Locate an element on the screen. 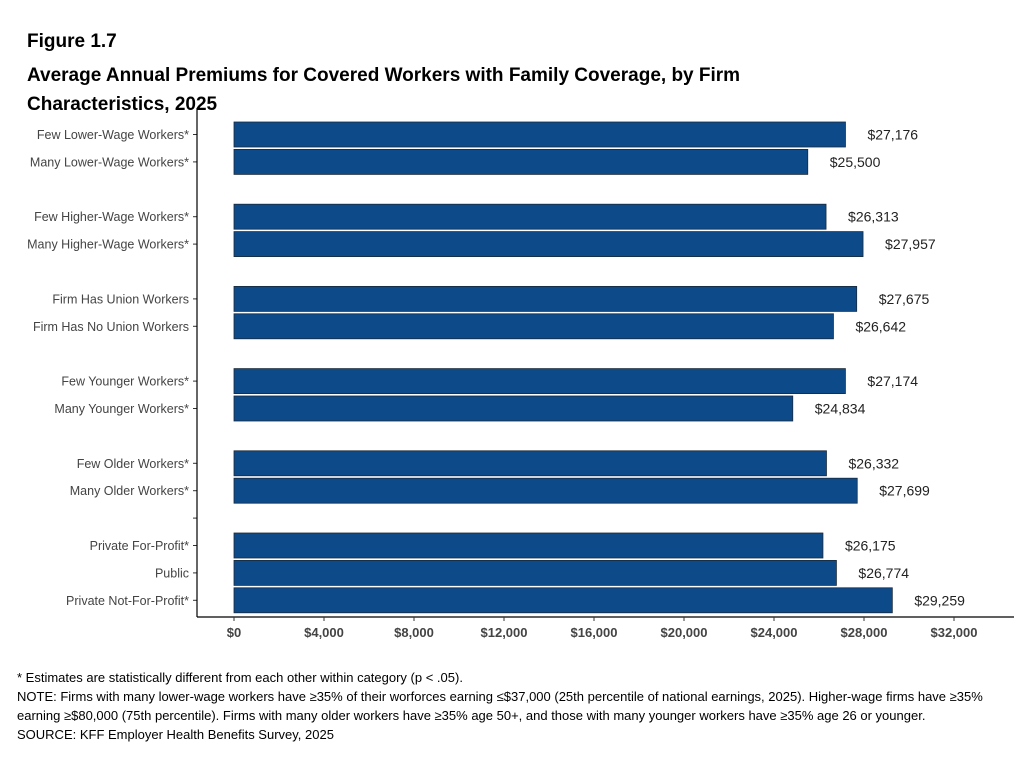 Image resolution: width=1023 pixels, height=770 pixels. x-tick-label: $24,000 is located at coordinates (774, 632).